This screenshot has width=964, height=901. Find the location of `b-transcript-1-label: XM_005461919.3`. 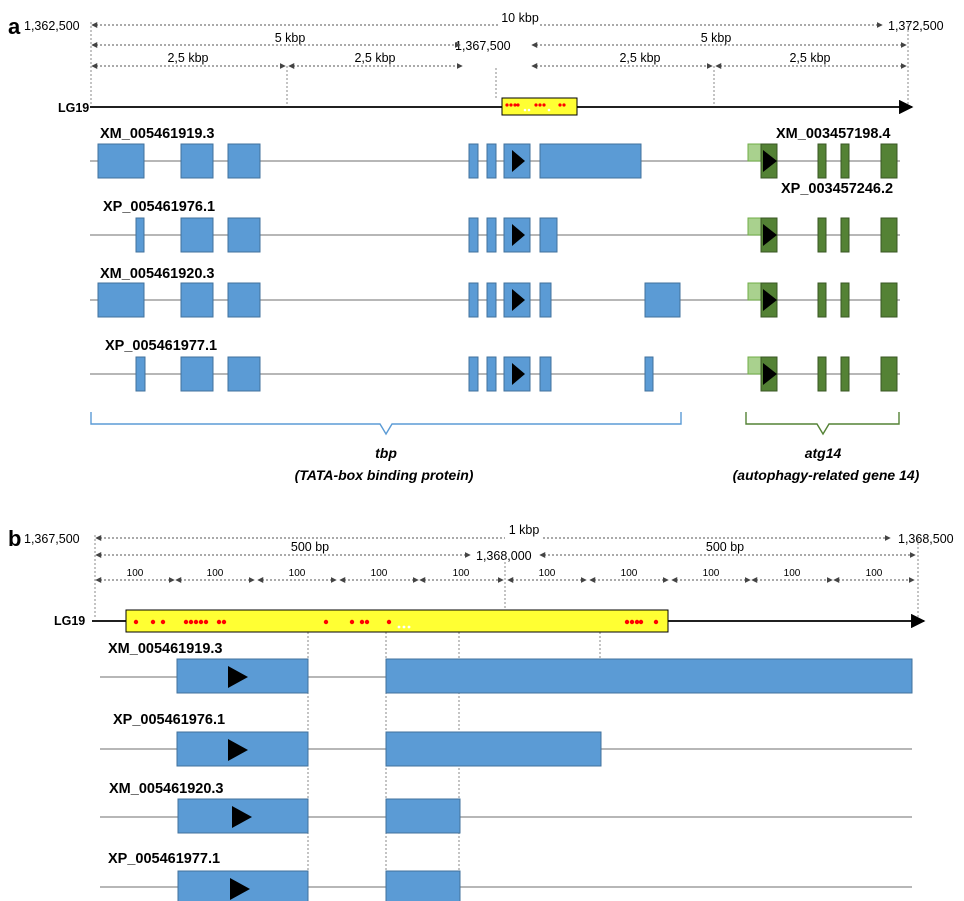

b-transcript-1-label: XM_005461919.3 is located at coordinates (165, 649).